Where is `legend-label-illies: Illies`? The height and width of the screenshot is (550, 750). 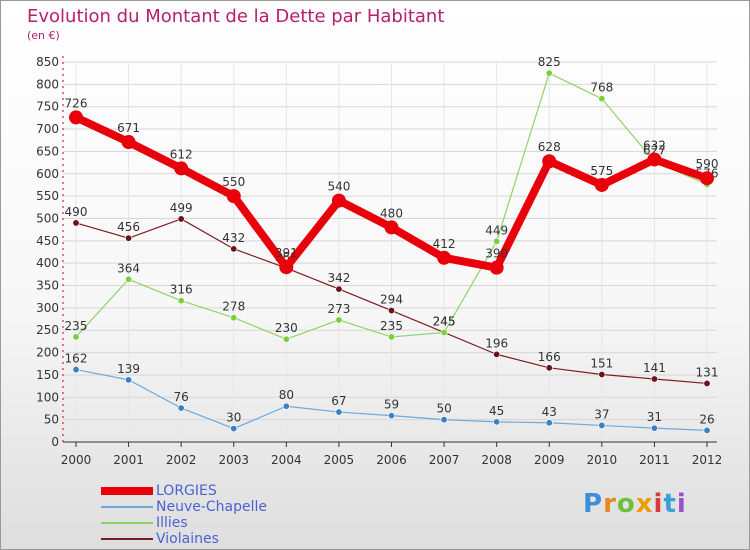
legend-label-illies: Illies is located at coordinates (172, 523).